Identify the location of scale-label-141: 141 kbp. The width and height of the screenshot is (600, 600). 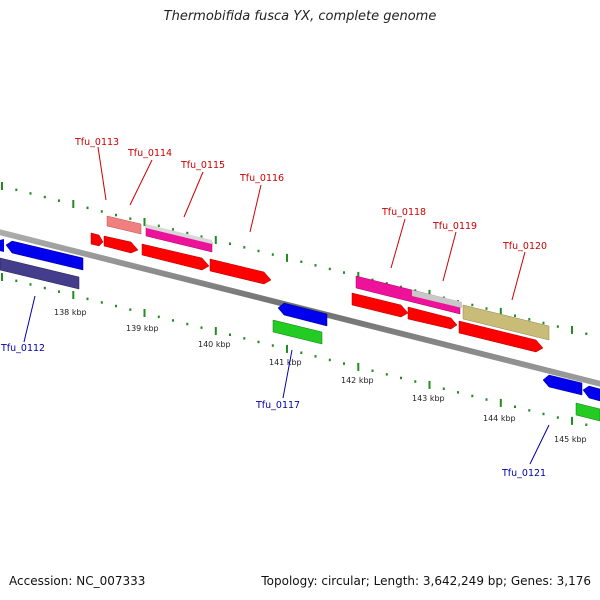
(285, 362).